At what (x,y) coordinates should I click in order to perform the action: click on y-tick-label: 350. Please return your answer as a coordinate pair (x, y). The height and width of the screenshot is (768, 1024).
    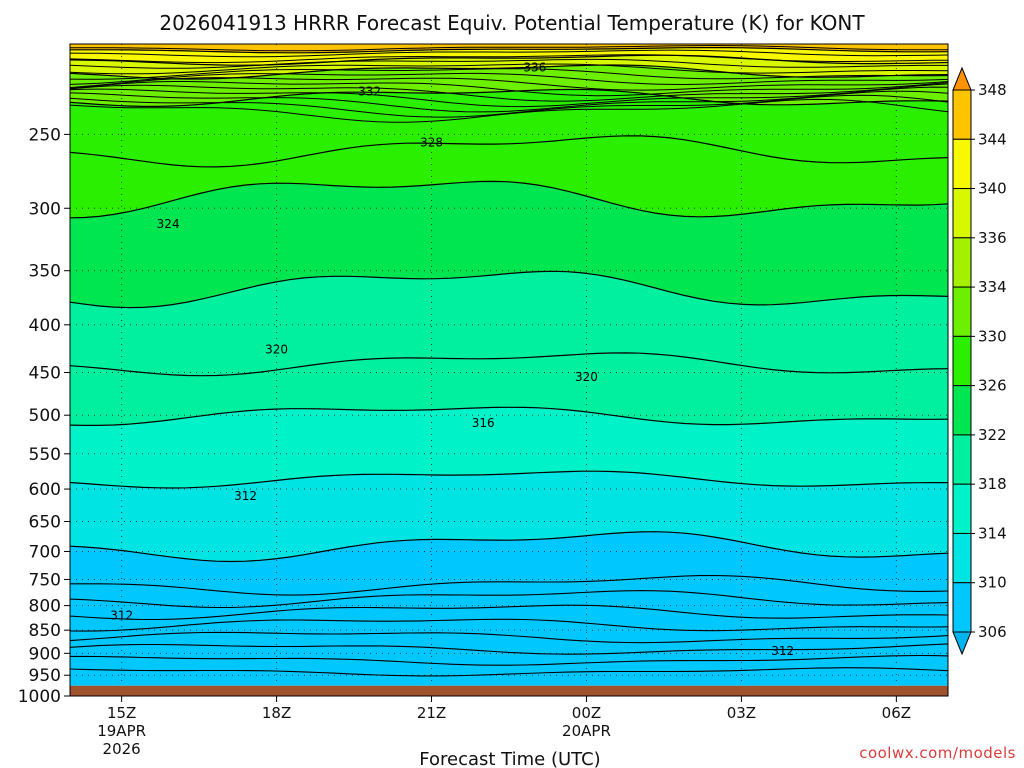
    Looking at the image, I should click on (45, 272).